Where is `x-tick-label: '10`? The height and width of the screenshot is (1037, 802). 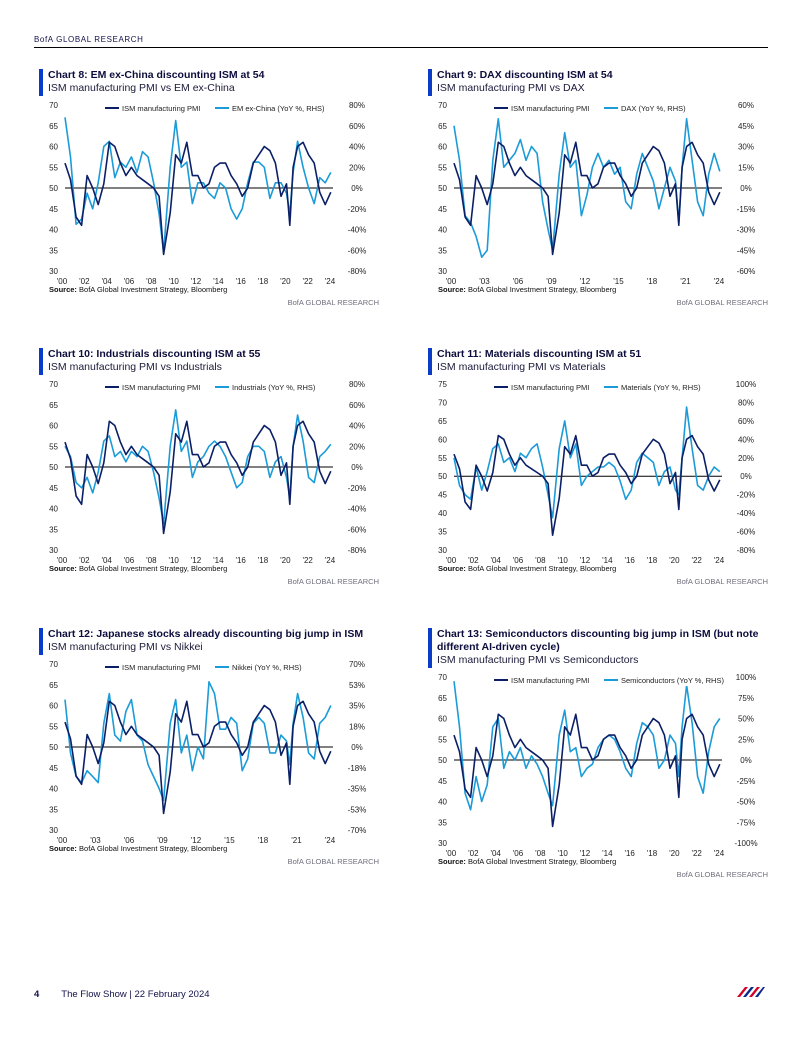 x-tick-label: '10 is located at coordinates (173, 560).